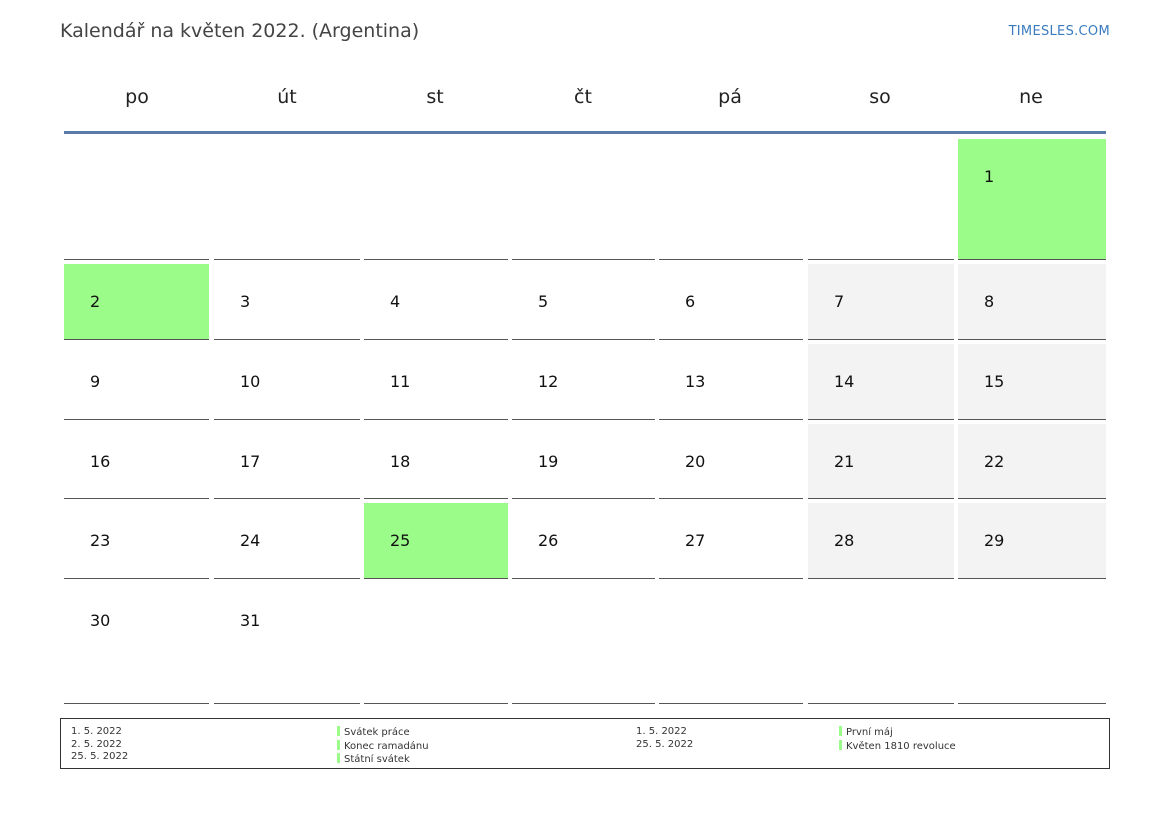  What do you see at coordinates (136, 541) in the screenshot?
I see `day-cell: 23` at bounding box center [136, 541].